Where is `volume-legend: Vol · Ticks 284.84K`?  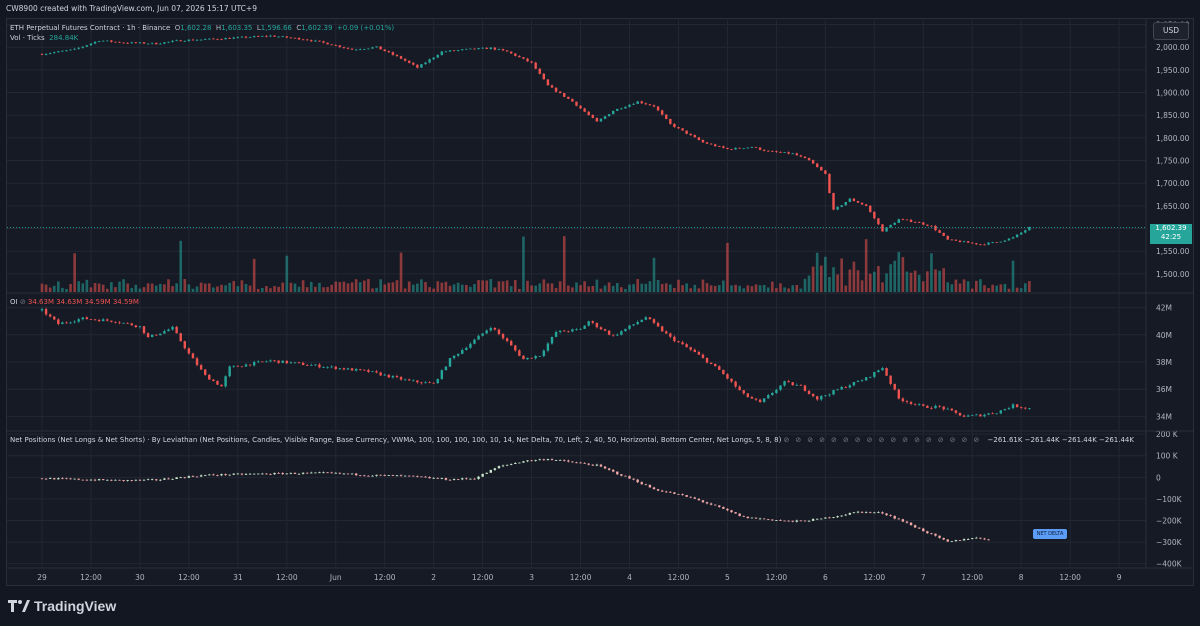
volume-legend: Vol · Ticks 284.84K is located at coordinates (44, 38).